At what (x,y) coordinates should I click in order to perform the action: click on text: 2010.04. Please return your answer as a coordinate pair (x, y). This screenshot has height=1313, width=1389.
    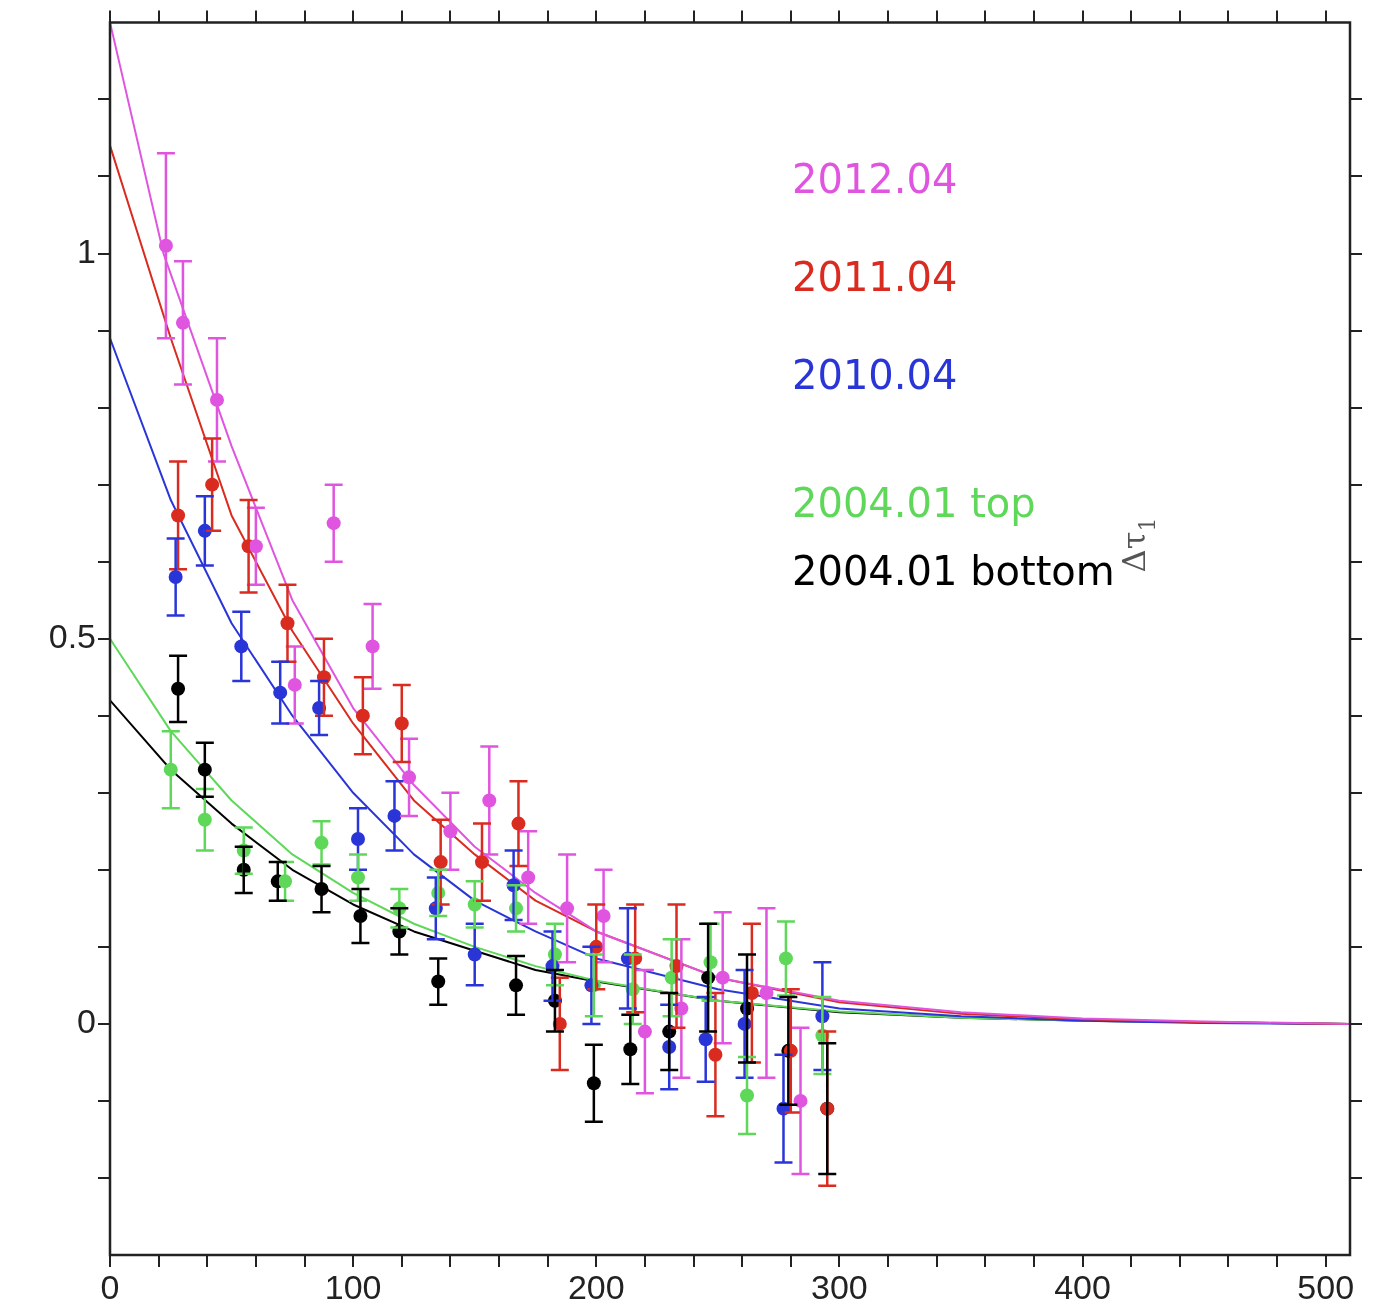
    Looking at the image, I should click on (875, 374).